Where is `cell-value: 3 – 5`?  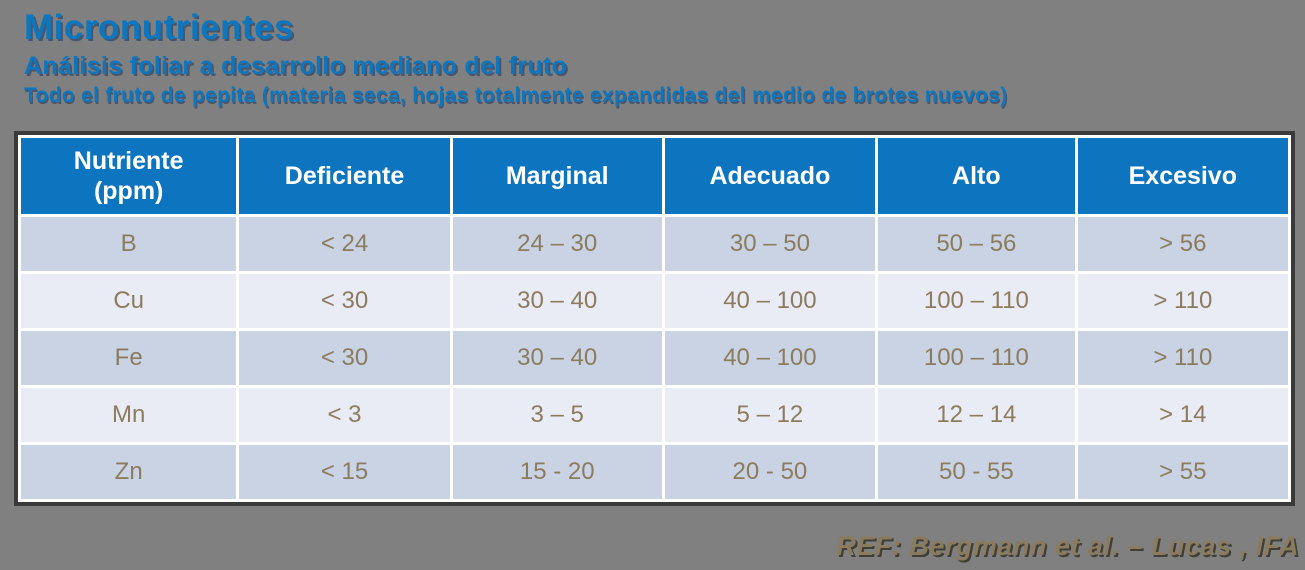 cell-value: 3 – 5 is located at coordinates (557, 415).